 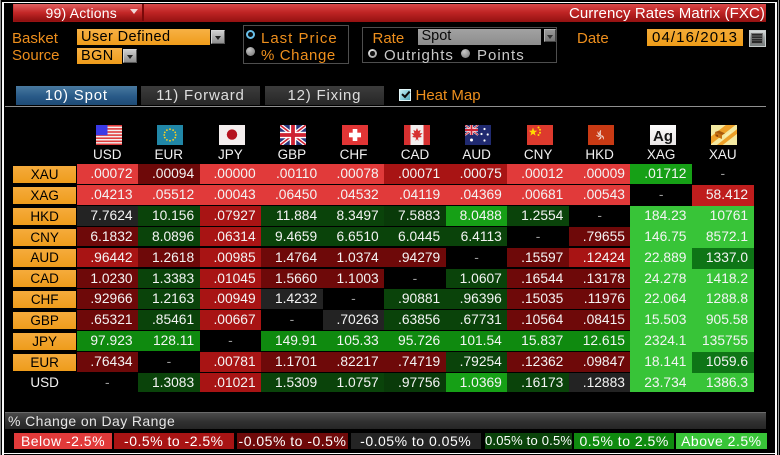 I want to click on svg-text: Ag, so click(x=663, y=136).